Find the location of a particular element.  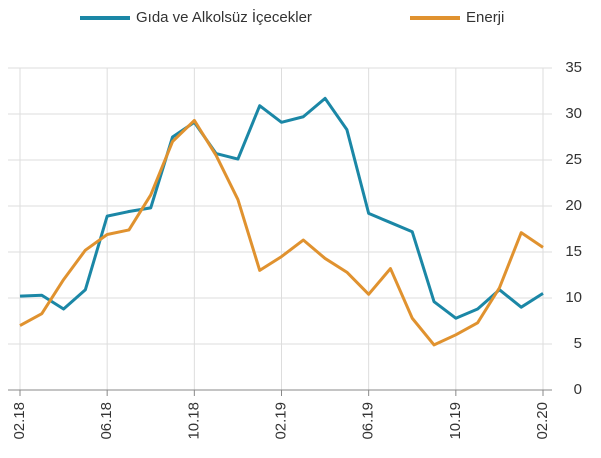

legend-label: Gıda ve Alkolsüz İçecekler is located at coordinates (224, 17).